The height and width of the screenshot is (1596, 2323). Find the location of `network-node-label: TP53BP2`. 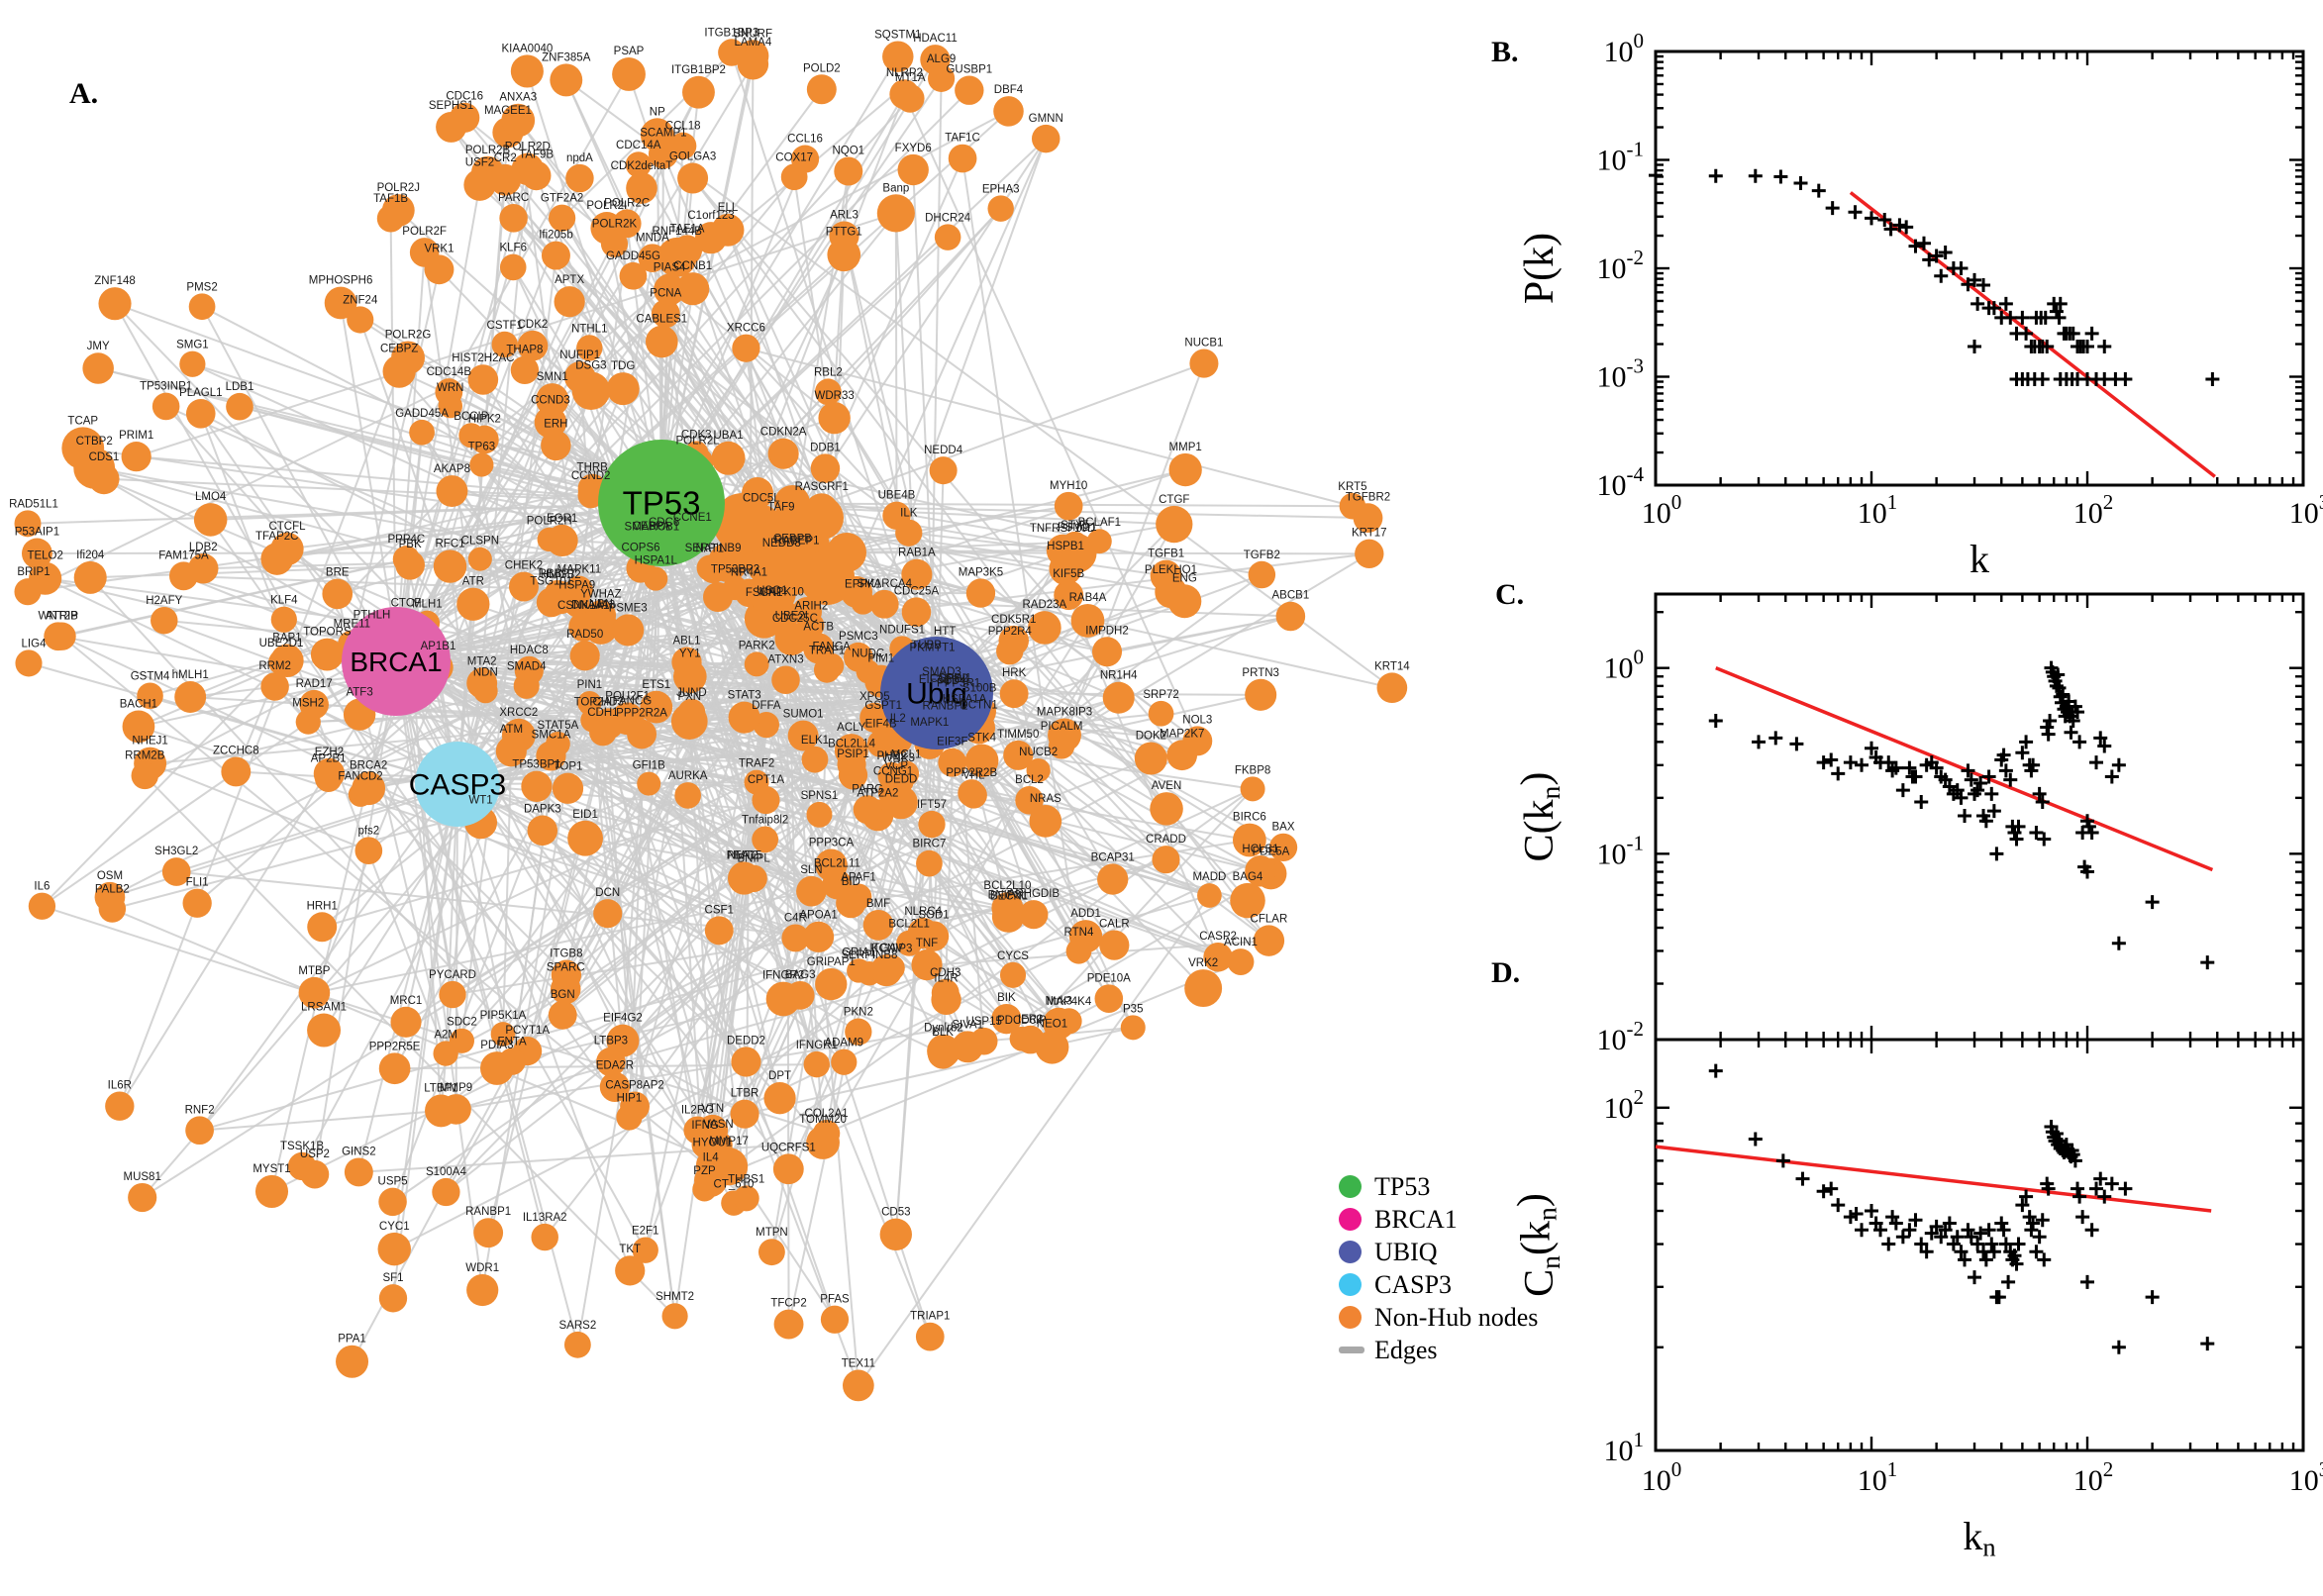

network-node-label: TP53BP2 is located at coordinates (735, 570).